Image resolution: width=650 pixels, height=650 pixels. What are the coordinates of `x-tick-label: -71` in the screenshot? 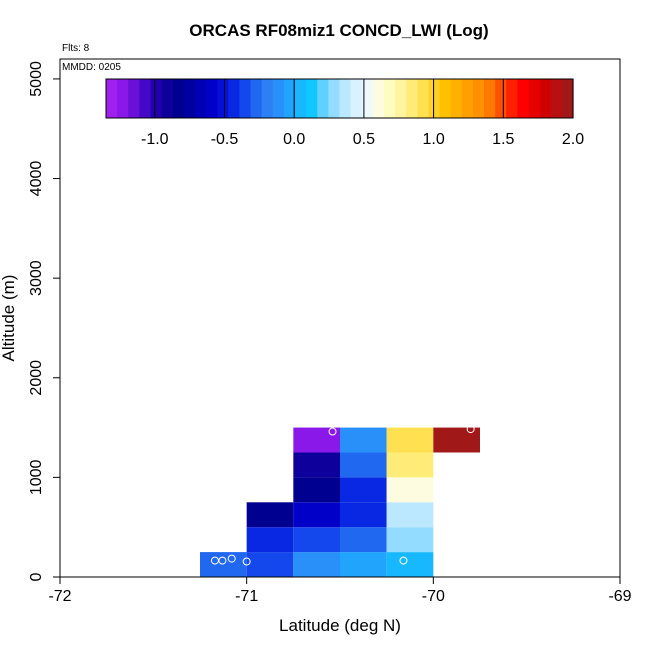 It's located at (246, 596).